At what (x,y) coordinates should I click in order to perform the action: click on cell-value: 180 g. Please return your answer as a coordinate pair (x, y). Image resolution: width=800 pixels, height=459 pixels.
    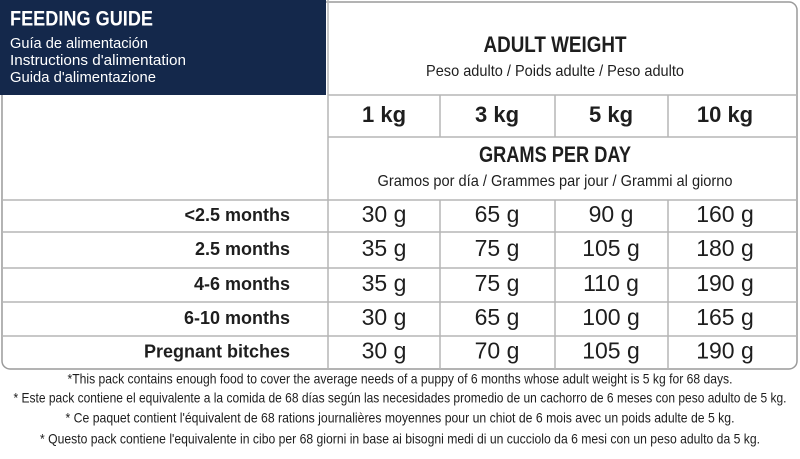
    Looking at the image, I should click on (725, 248).